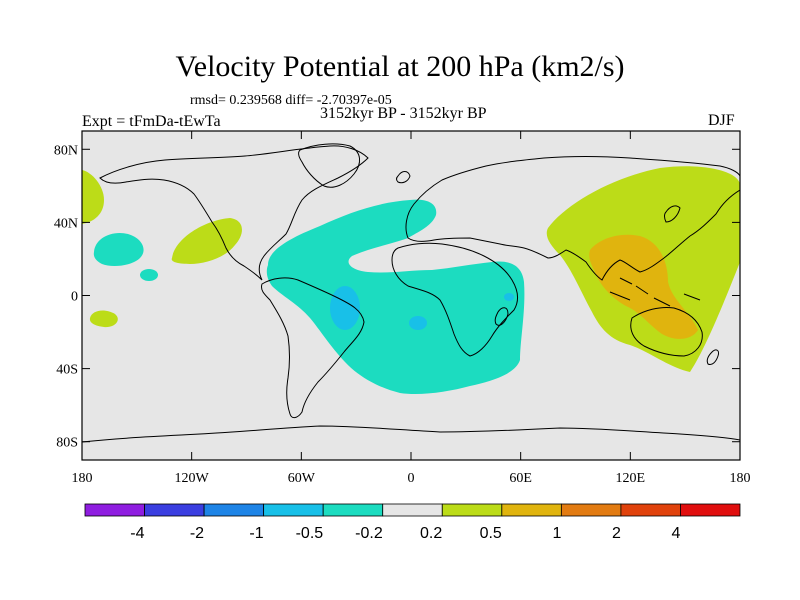 The image size is (800, 600). What do you see at coordinates (400, 66) in the screenshot?
I see `plot-title: Velocity Potential at 200 hPa (km2/s)` at bounding box center [400, 66].